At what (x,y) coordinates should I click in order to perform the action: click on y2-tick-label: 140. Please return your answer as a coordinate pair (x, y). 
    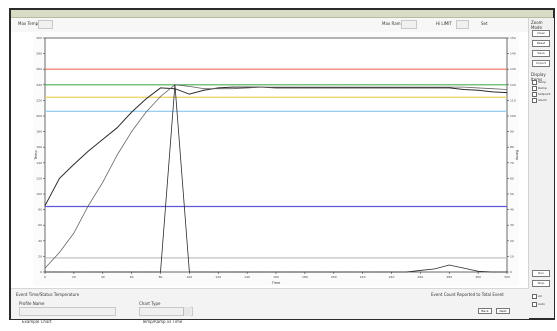
    Looking at the image, I should click on (513, 54).